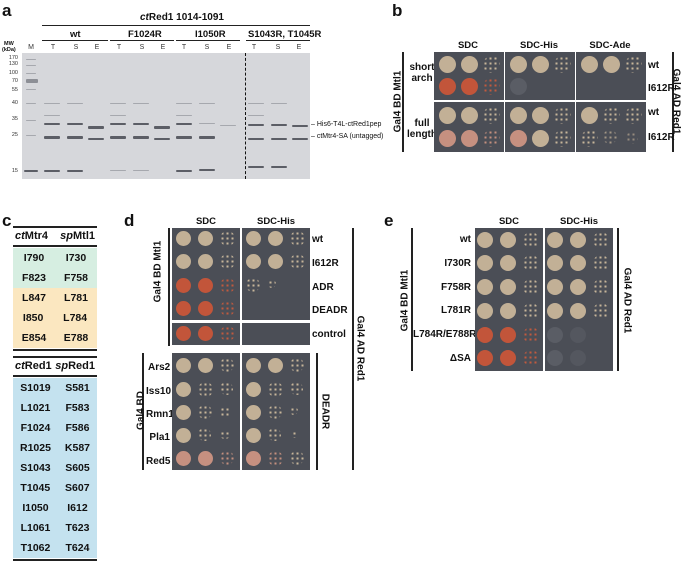  I want to click on plate-sdc-ade-short, so click(611, 76).